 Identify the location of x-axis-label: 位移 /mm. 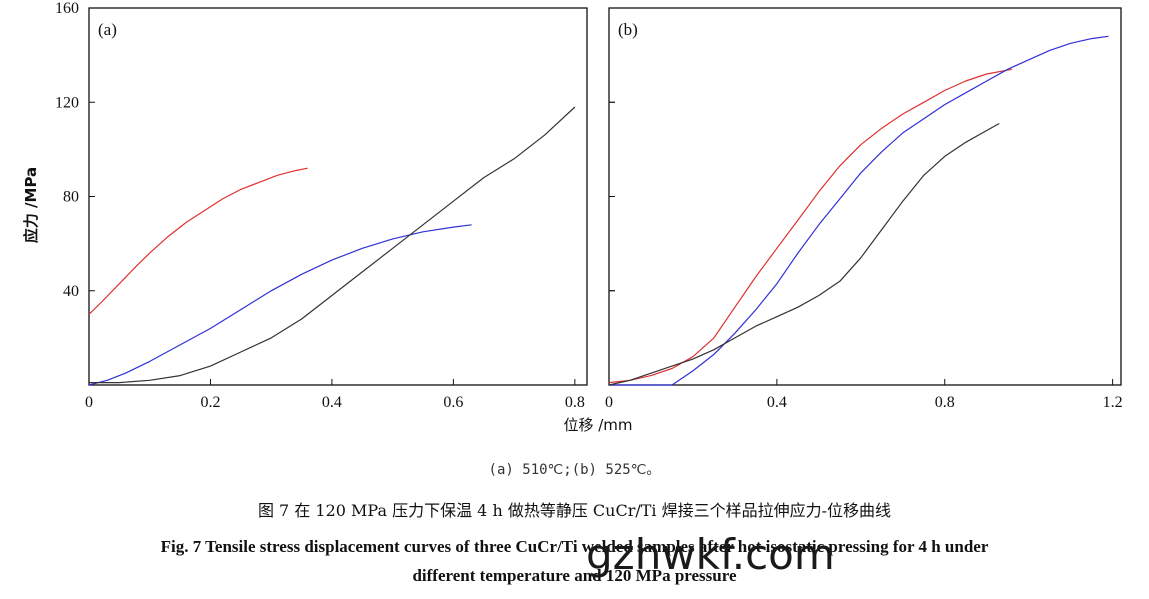
(597, 425).